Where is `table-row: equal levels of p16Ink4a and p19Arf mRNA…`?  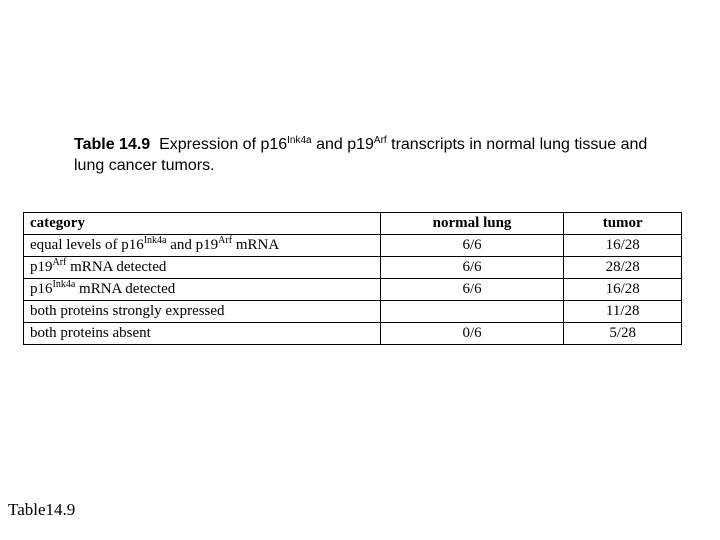 table-row: equal levels of p16Ink4a and p19Arf mRNA… is located at coordinates (352, 245).